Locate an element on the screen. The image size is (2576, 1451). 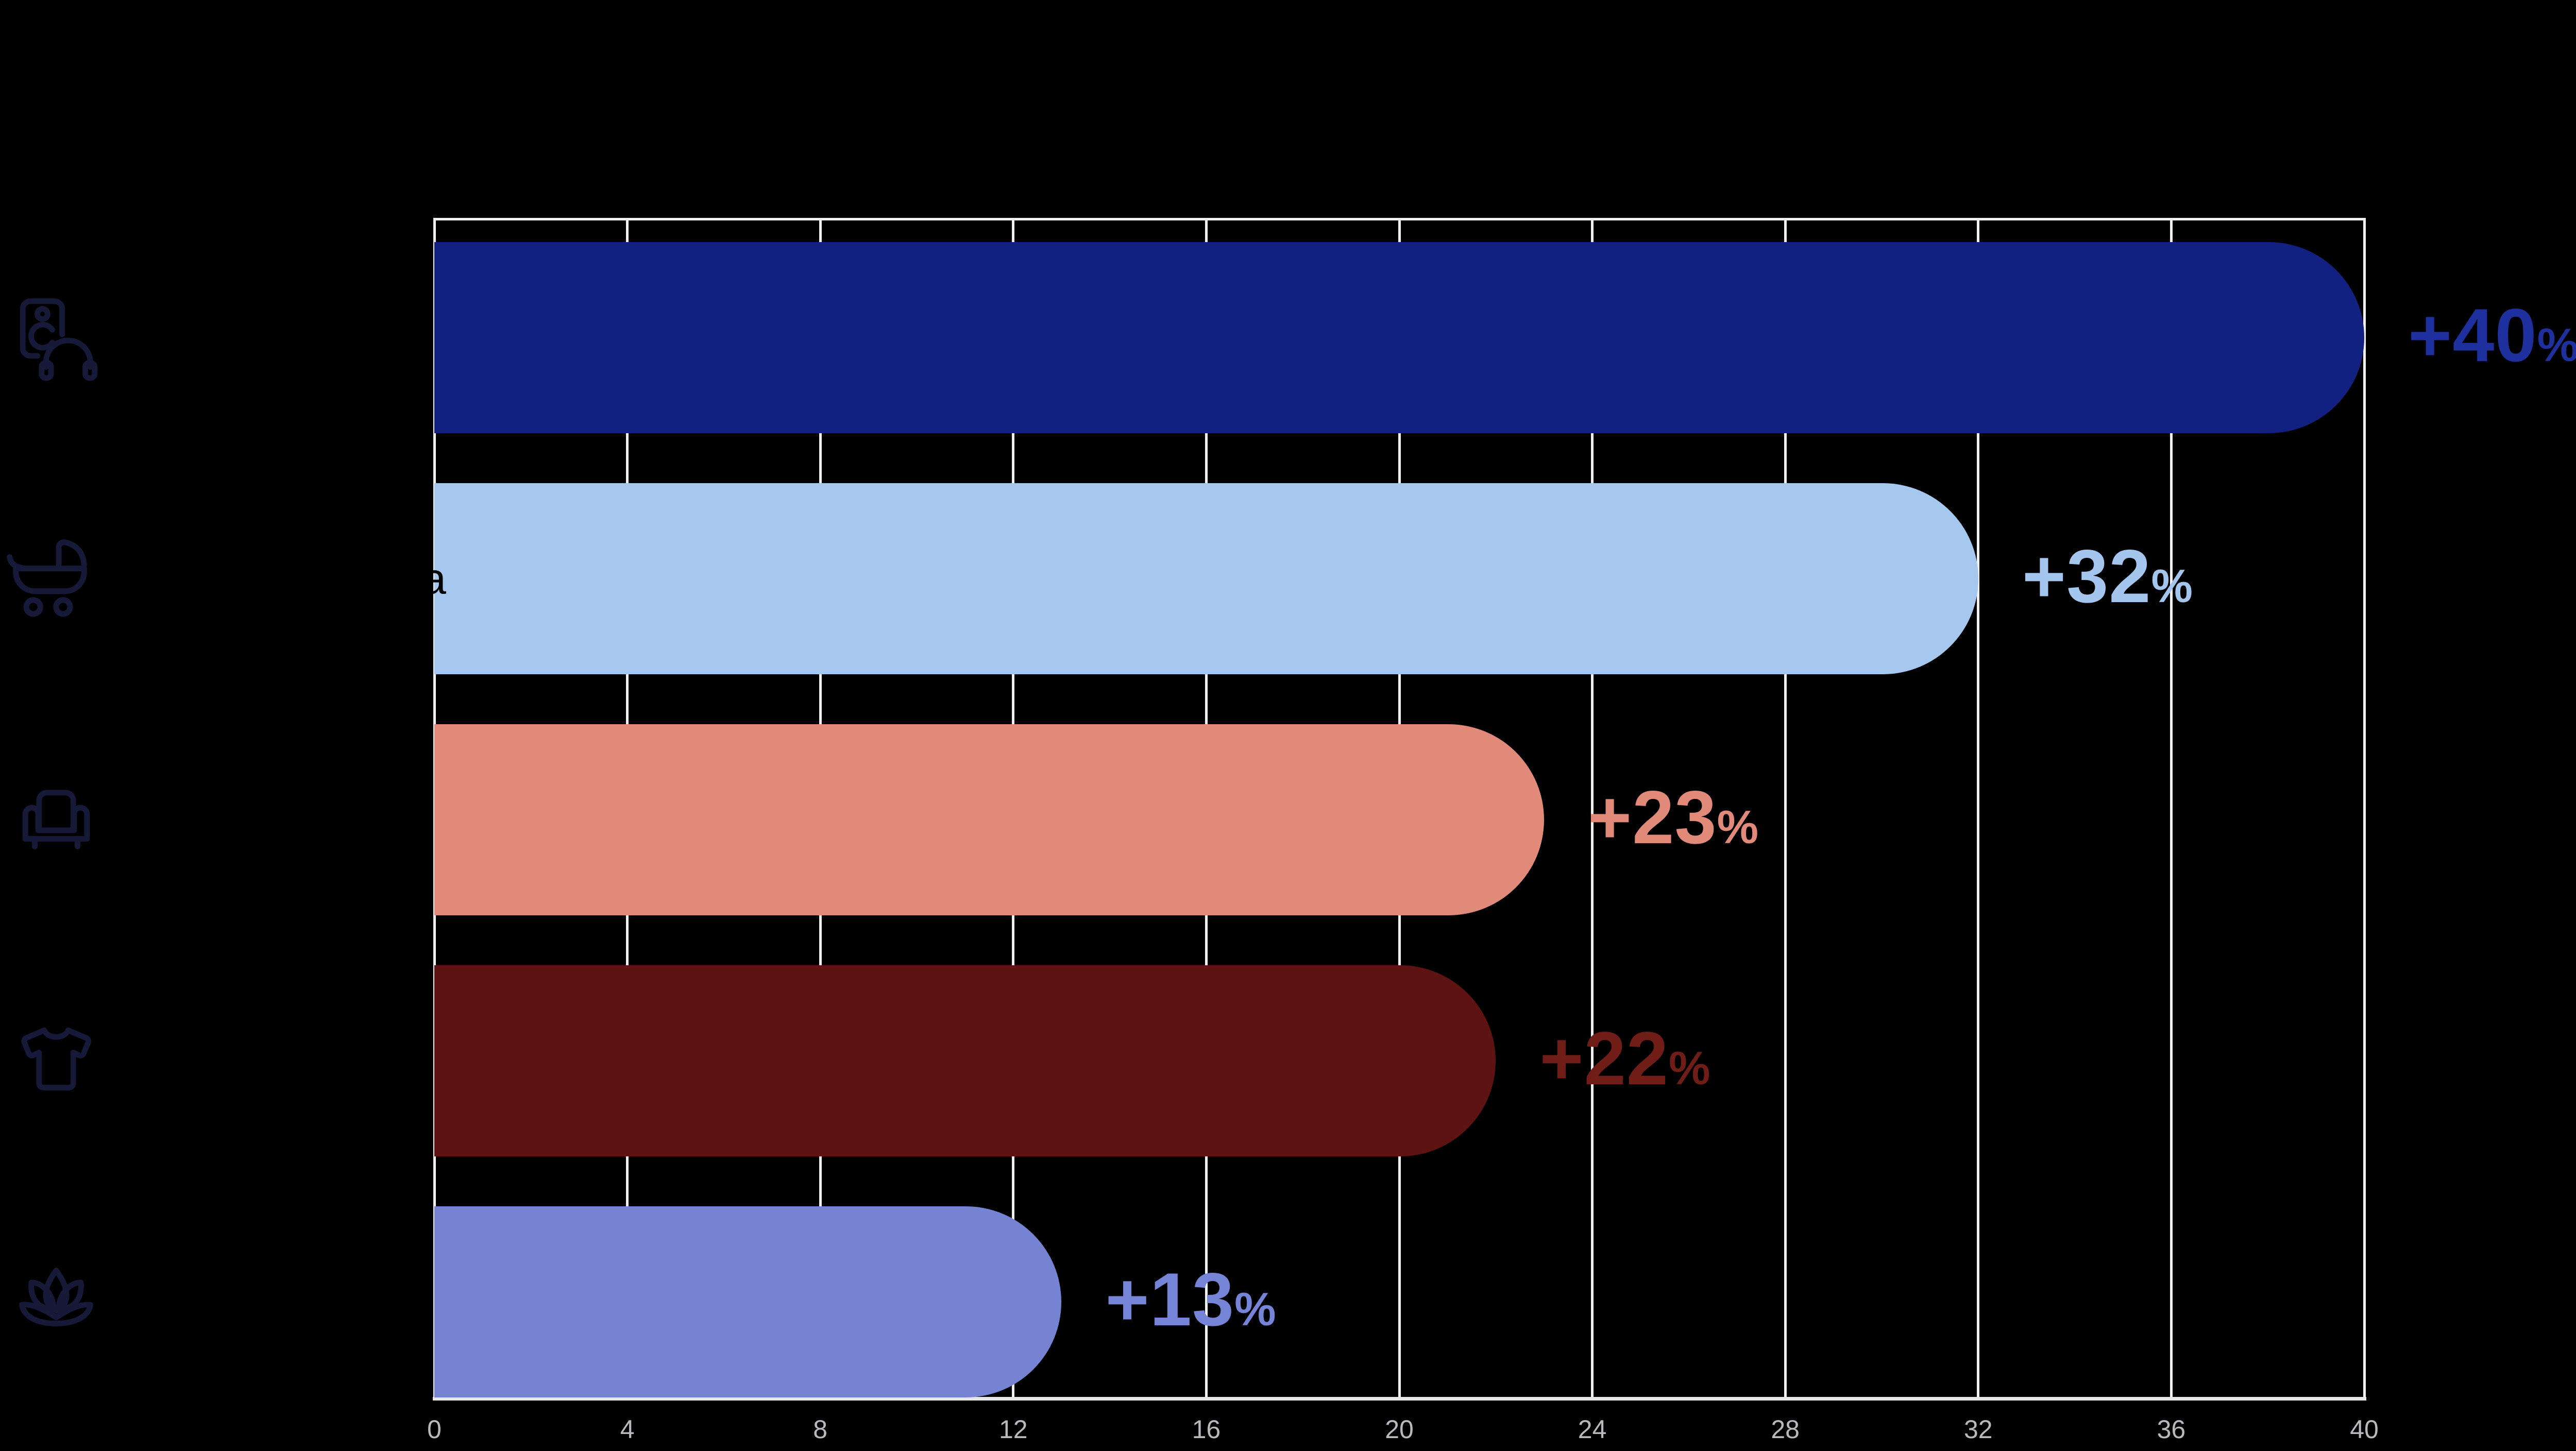
x-tick-label-24: 24 is located at coordinates (1593, 1429).